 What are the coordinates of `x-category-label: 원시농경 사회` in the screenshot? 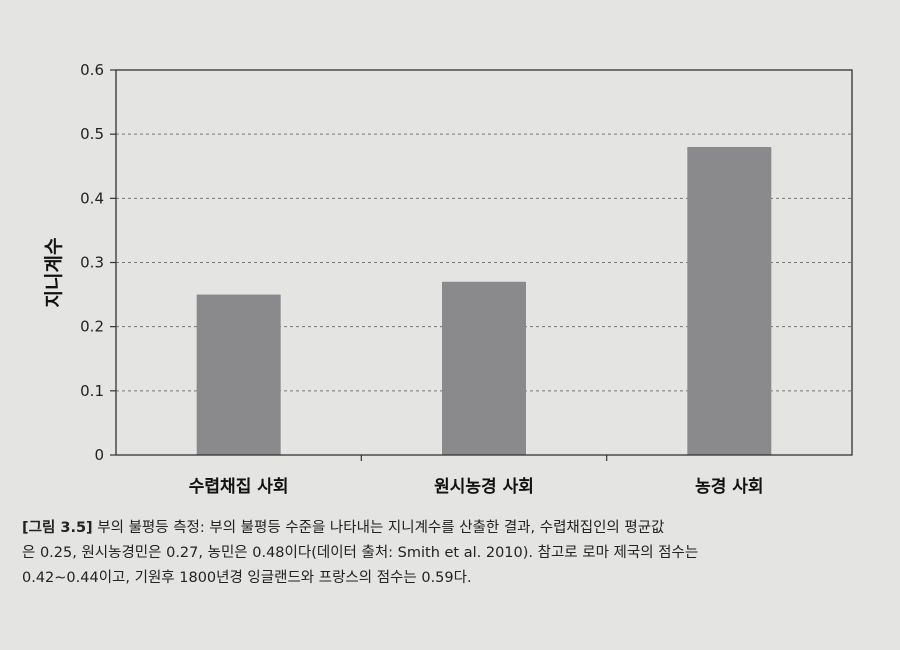 It's located at (484, 487).